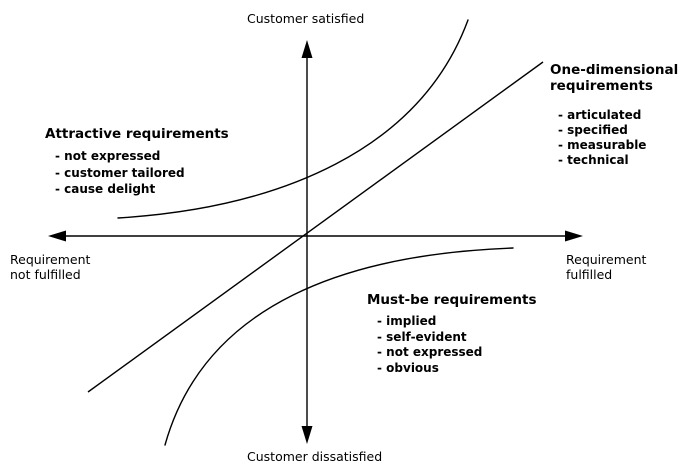 Image resolution: width=686 pixels, height=475 pixels. Describe the element at coordinates (408, 367) in the screenshot. I see `list-item: - obvious` at that location.